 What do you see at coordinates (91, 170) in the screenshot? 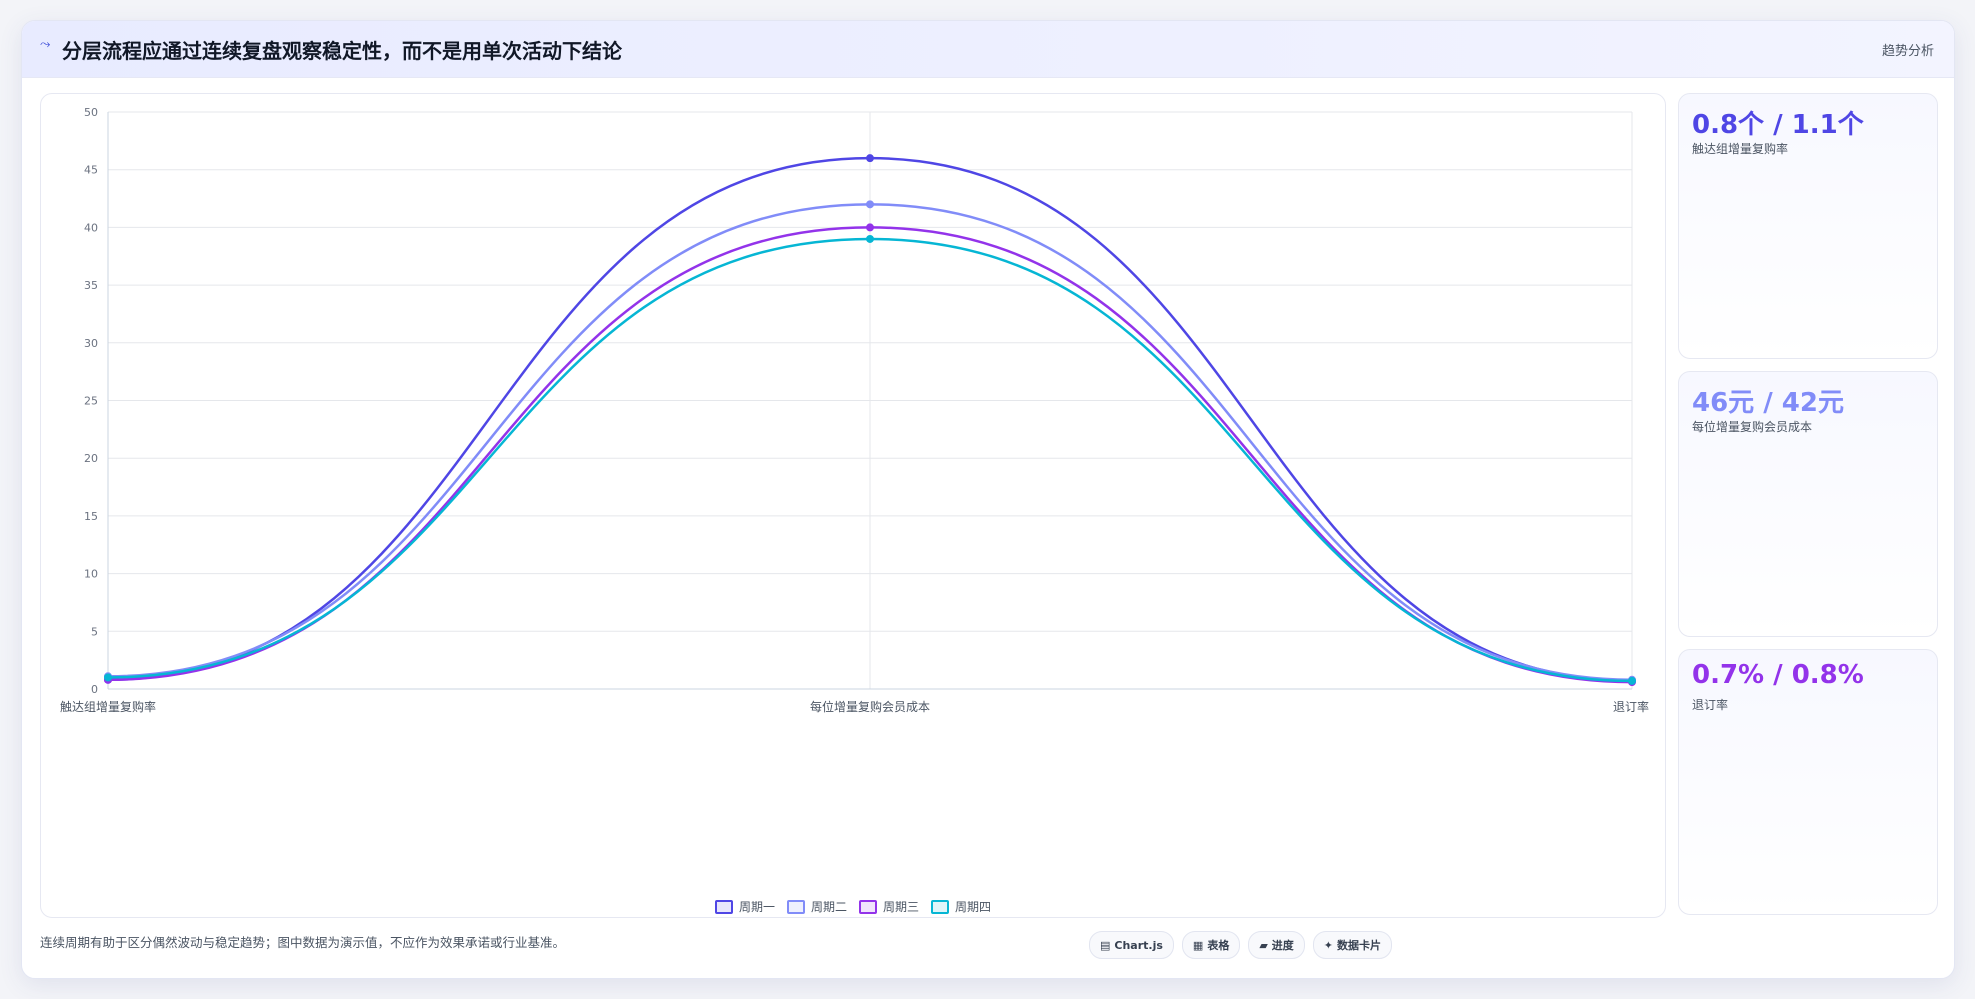
I see `y-tick-label: 45` at bounding box center [91, 170].